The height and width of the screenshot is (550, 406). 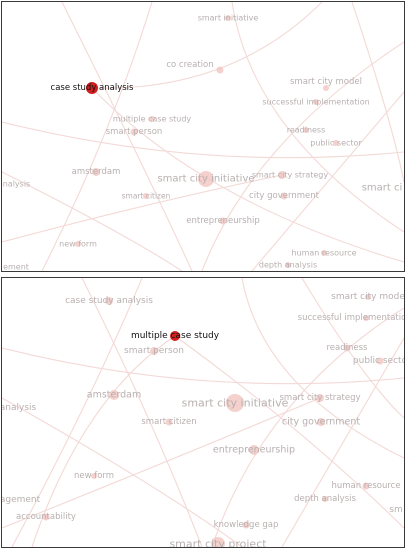 I want to click on node-label-smart-city-mode: smart city mode, so click(x=367, y=297).